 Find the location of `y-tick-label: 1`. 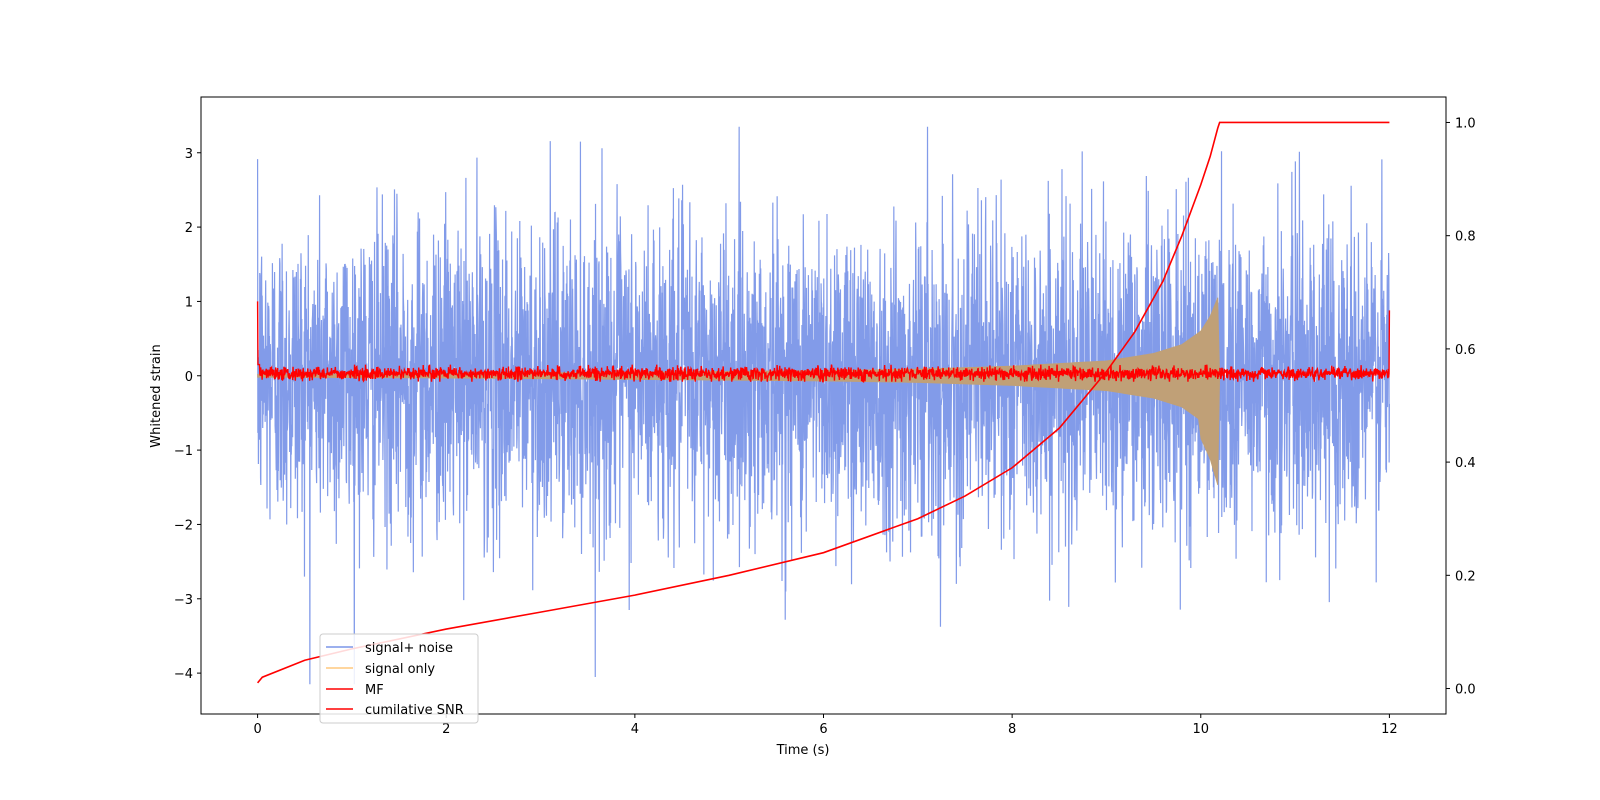

y-tick-label: 1 is located at coordinates (189, 302).